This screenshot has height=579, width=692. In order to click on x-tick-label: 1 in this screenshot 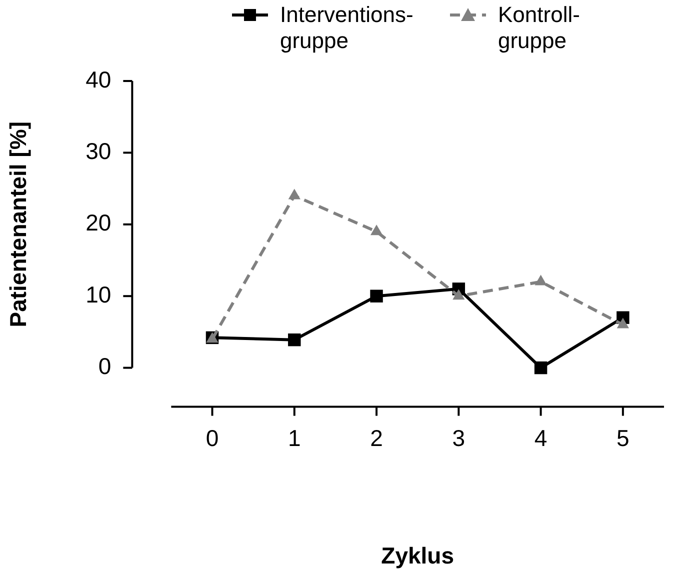, I will do `click(294, 437)`.